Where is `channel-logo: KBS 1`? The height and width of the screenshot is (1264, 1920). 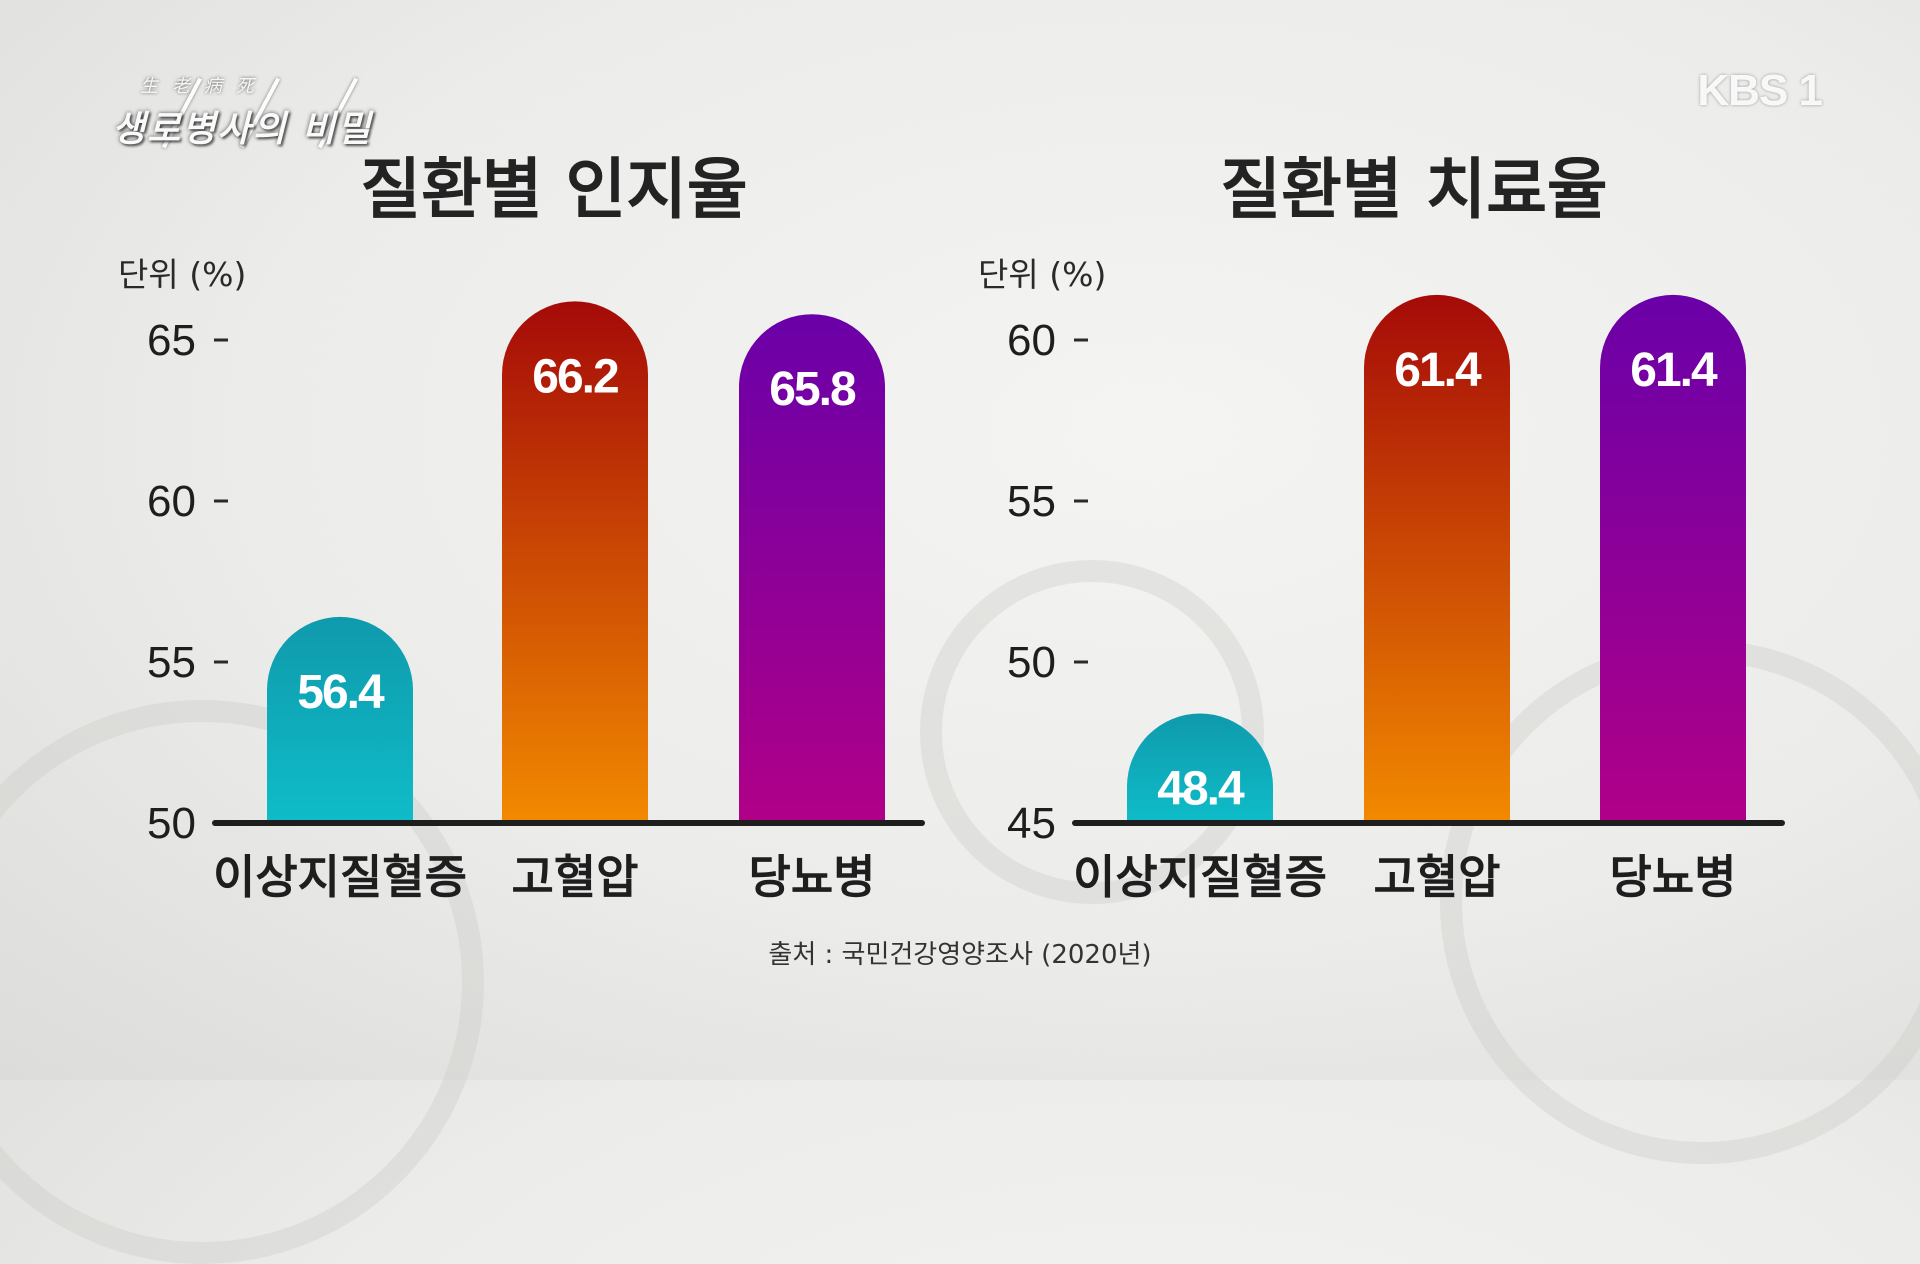
channel-logo: KBS 1 is located at coordinates (1760, 90).